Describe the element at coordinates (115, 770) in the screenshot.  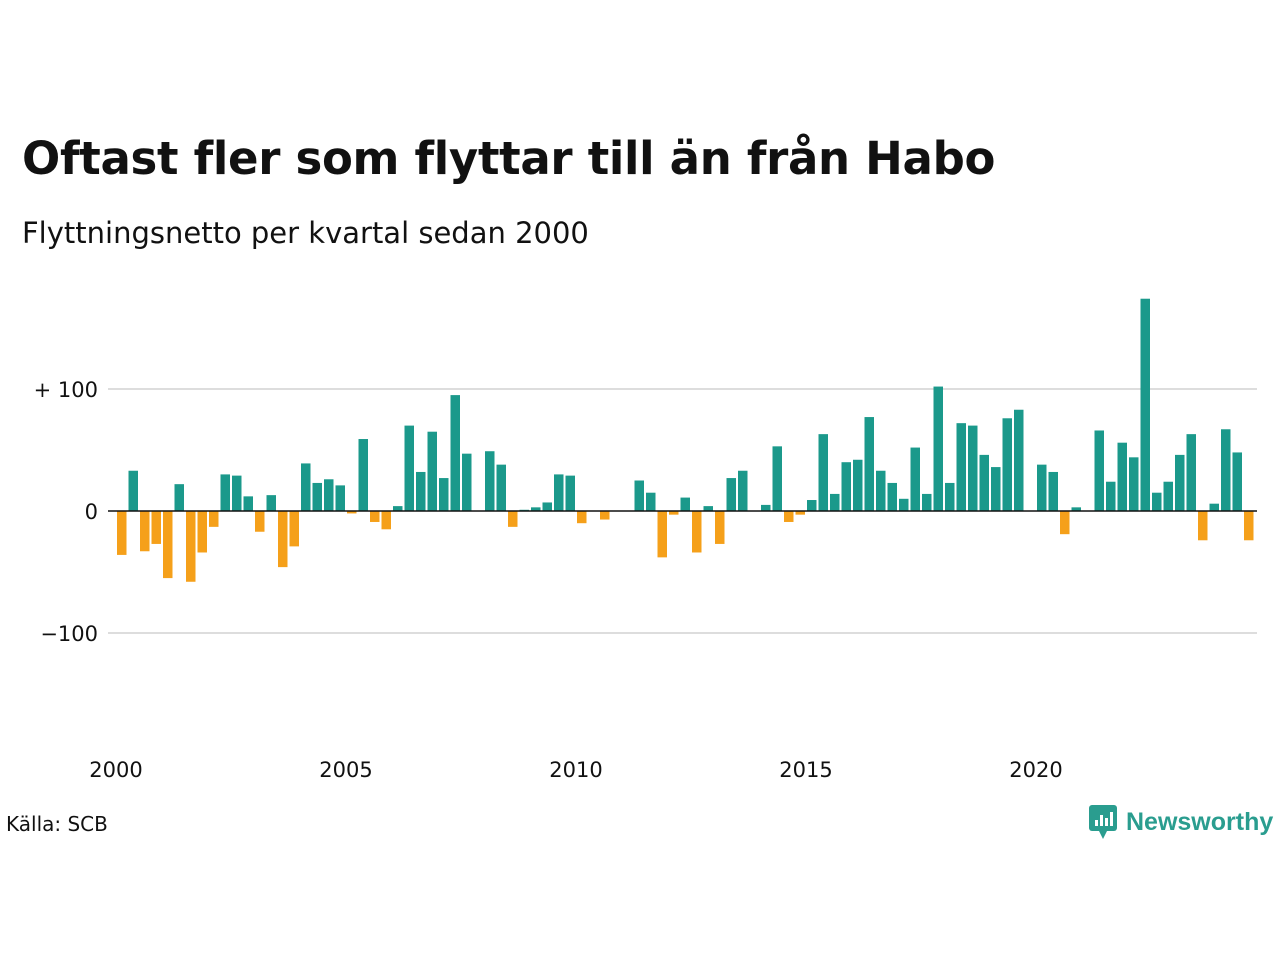
I see `x-tick-label: 2000` at that location.